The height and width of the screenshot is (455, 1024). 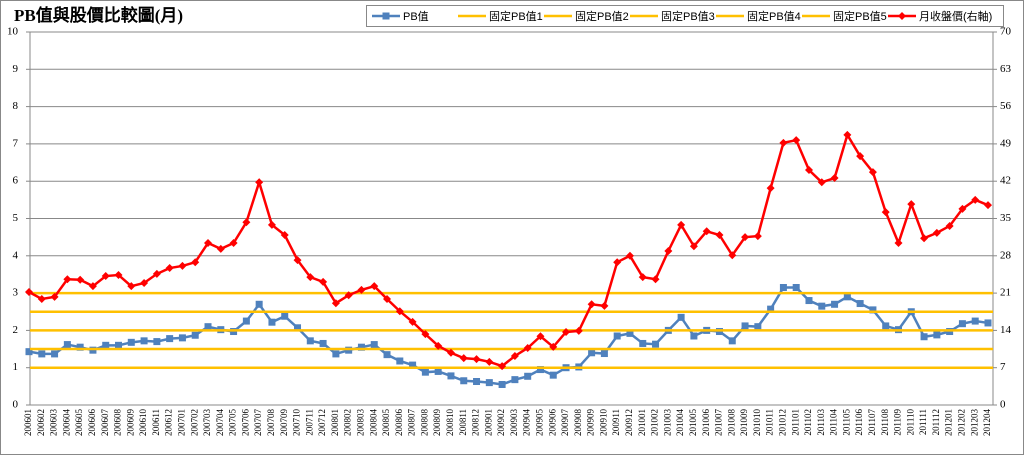 What do you see at coordinates (16, 367) in the screenshot?
I see `y-tick-label: 1` at bounding box center [16, 367].